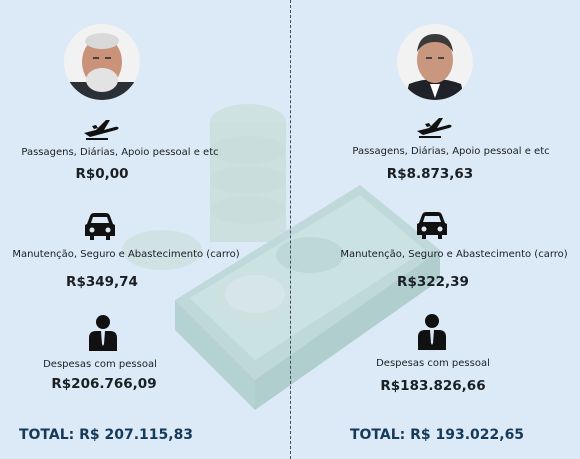  I want to click on car-value: R$349,74, so click(102, 282).